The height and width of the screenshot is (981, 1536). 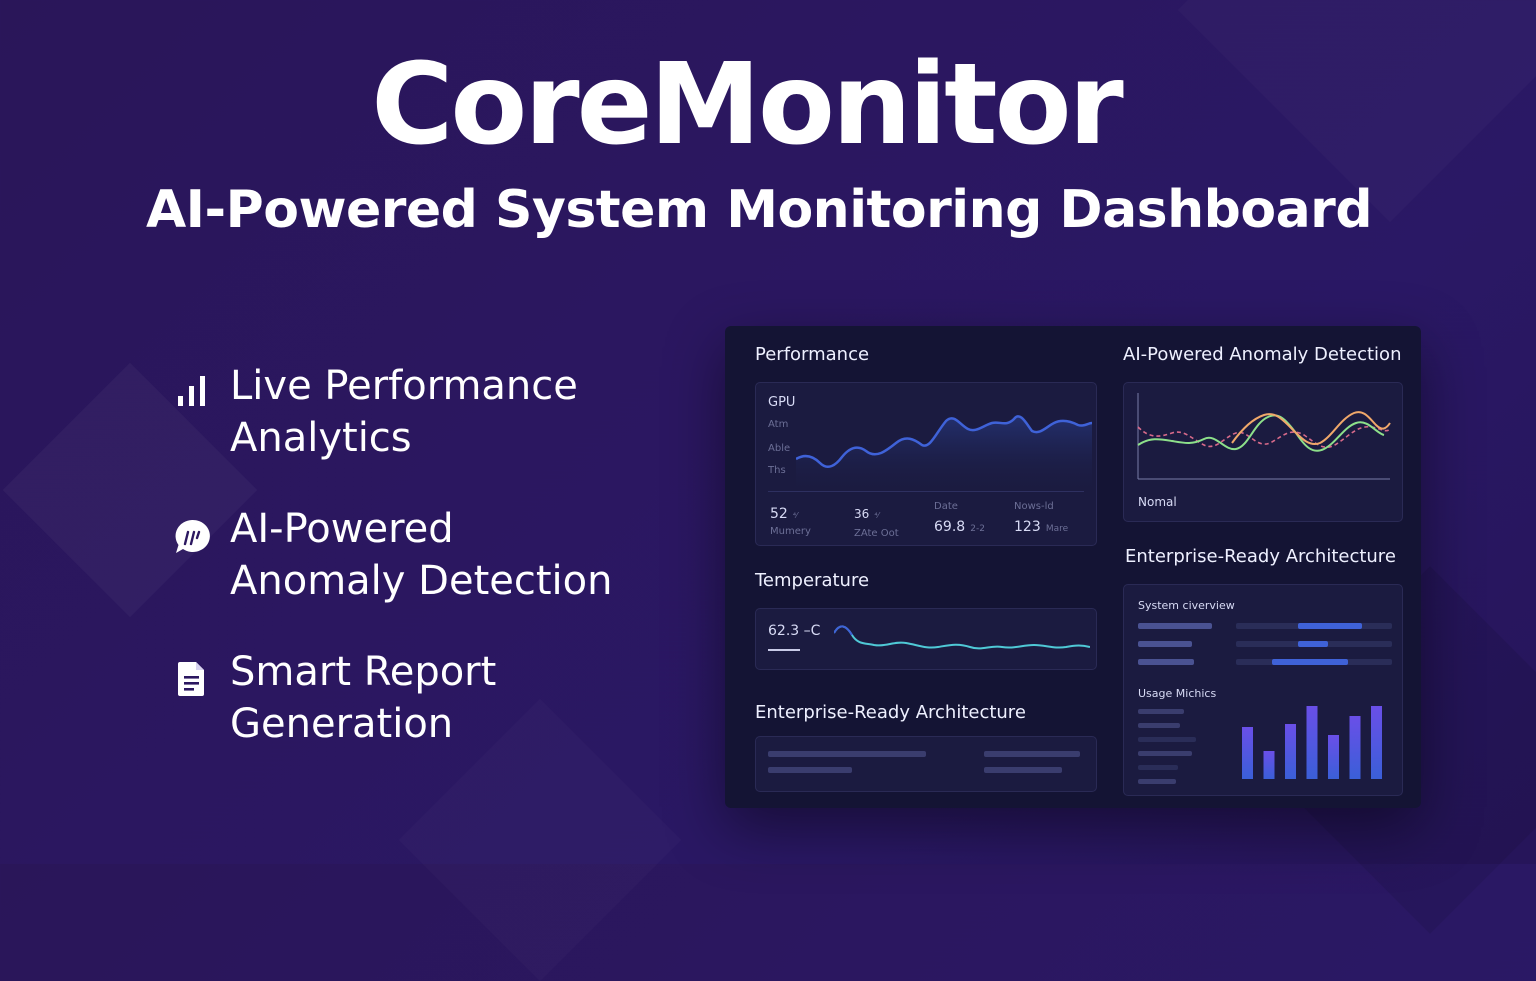 I want to click on divider, so click(x=926, y=491).